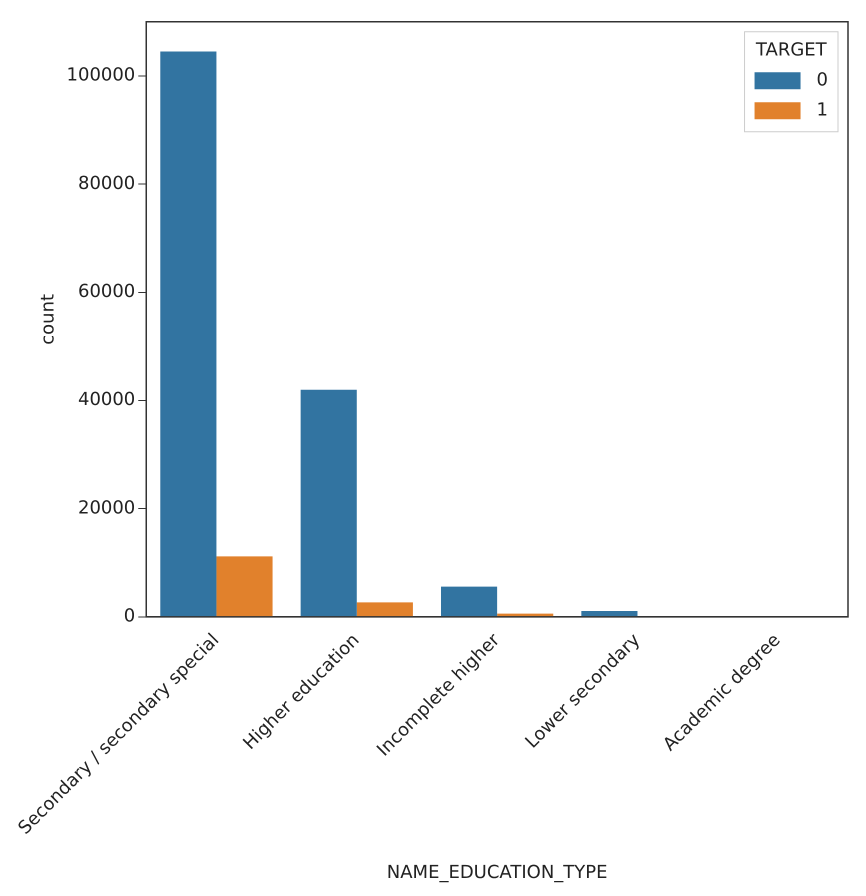  What do you see at coordinates (107, 507) in the screenshot?
I see `y-tick-label: 20000` at bounding box center [107, 507].